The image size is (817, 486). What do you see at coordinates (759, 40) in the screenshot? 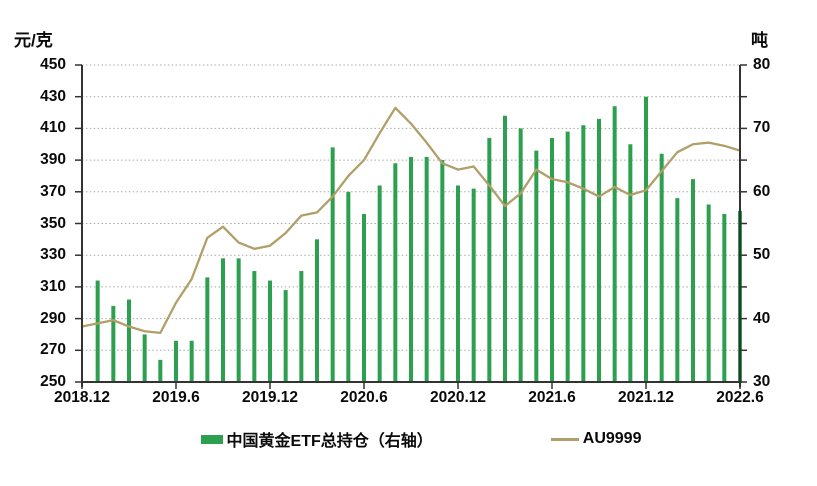
I see `right-axis-title: 吨` at bounding box center [759, 40].